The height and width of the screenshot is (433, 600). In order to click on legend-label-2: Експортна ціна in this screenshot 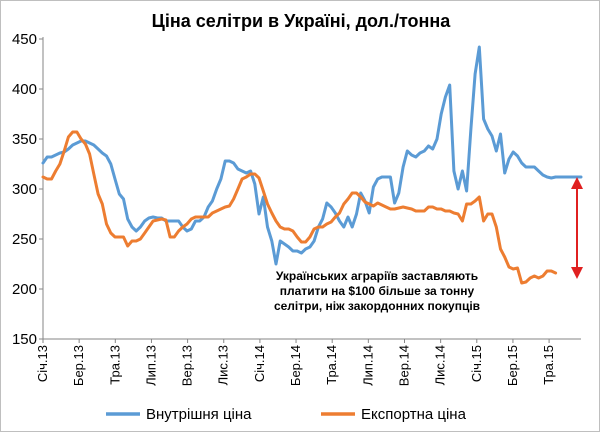, I will do `click(414, 414)`.